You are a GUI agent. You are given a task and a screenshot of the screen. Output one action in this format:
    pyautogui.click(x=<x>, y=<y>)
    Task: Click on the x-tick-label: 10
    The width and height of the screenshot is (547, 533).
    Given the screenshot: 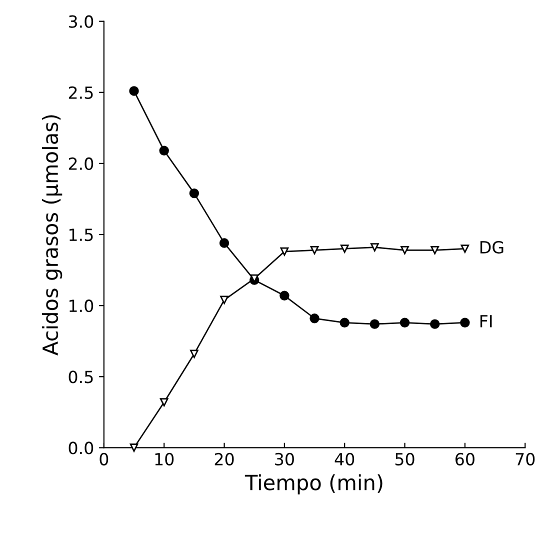 What is the action you would take?
    pyautogui.click(x=164, y=459)
    